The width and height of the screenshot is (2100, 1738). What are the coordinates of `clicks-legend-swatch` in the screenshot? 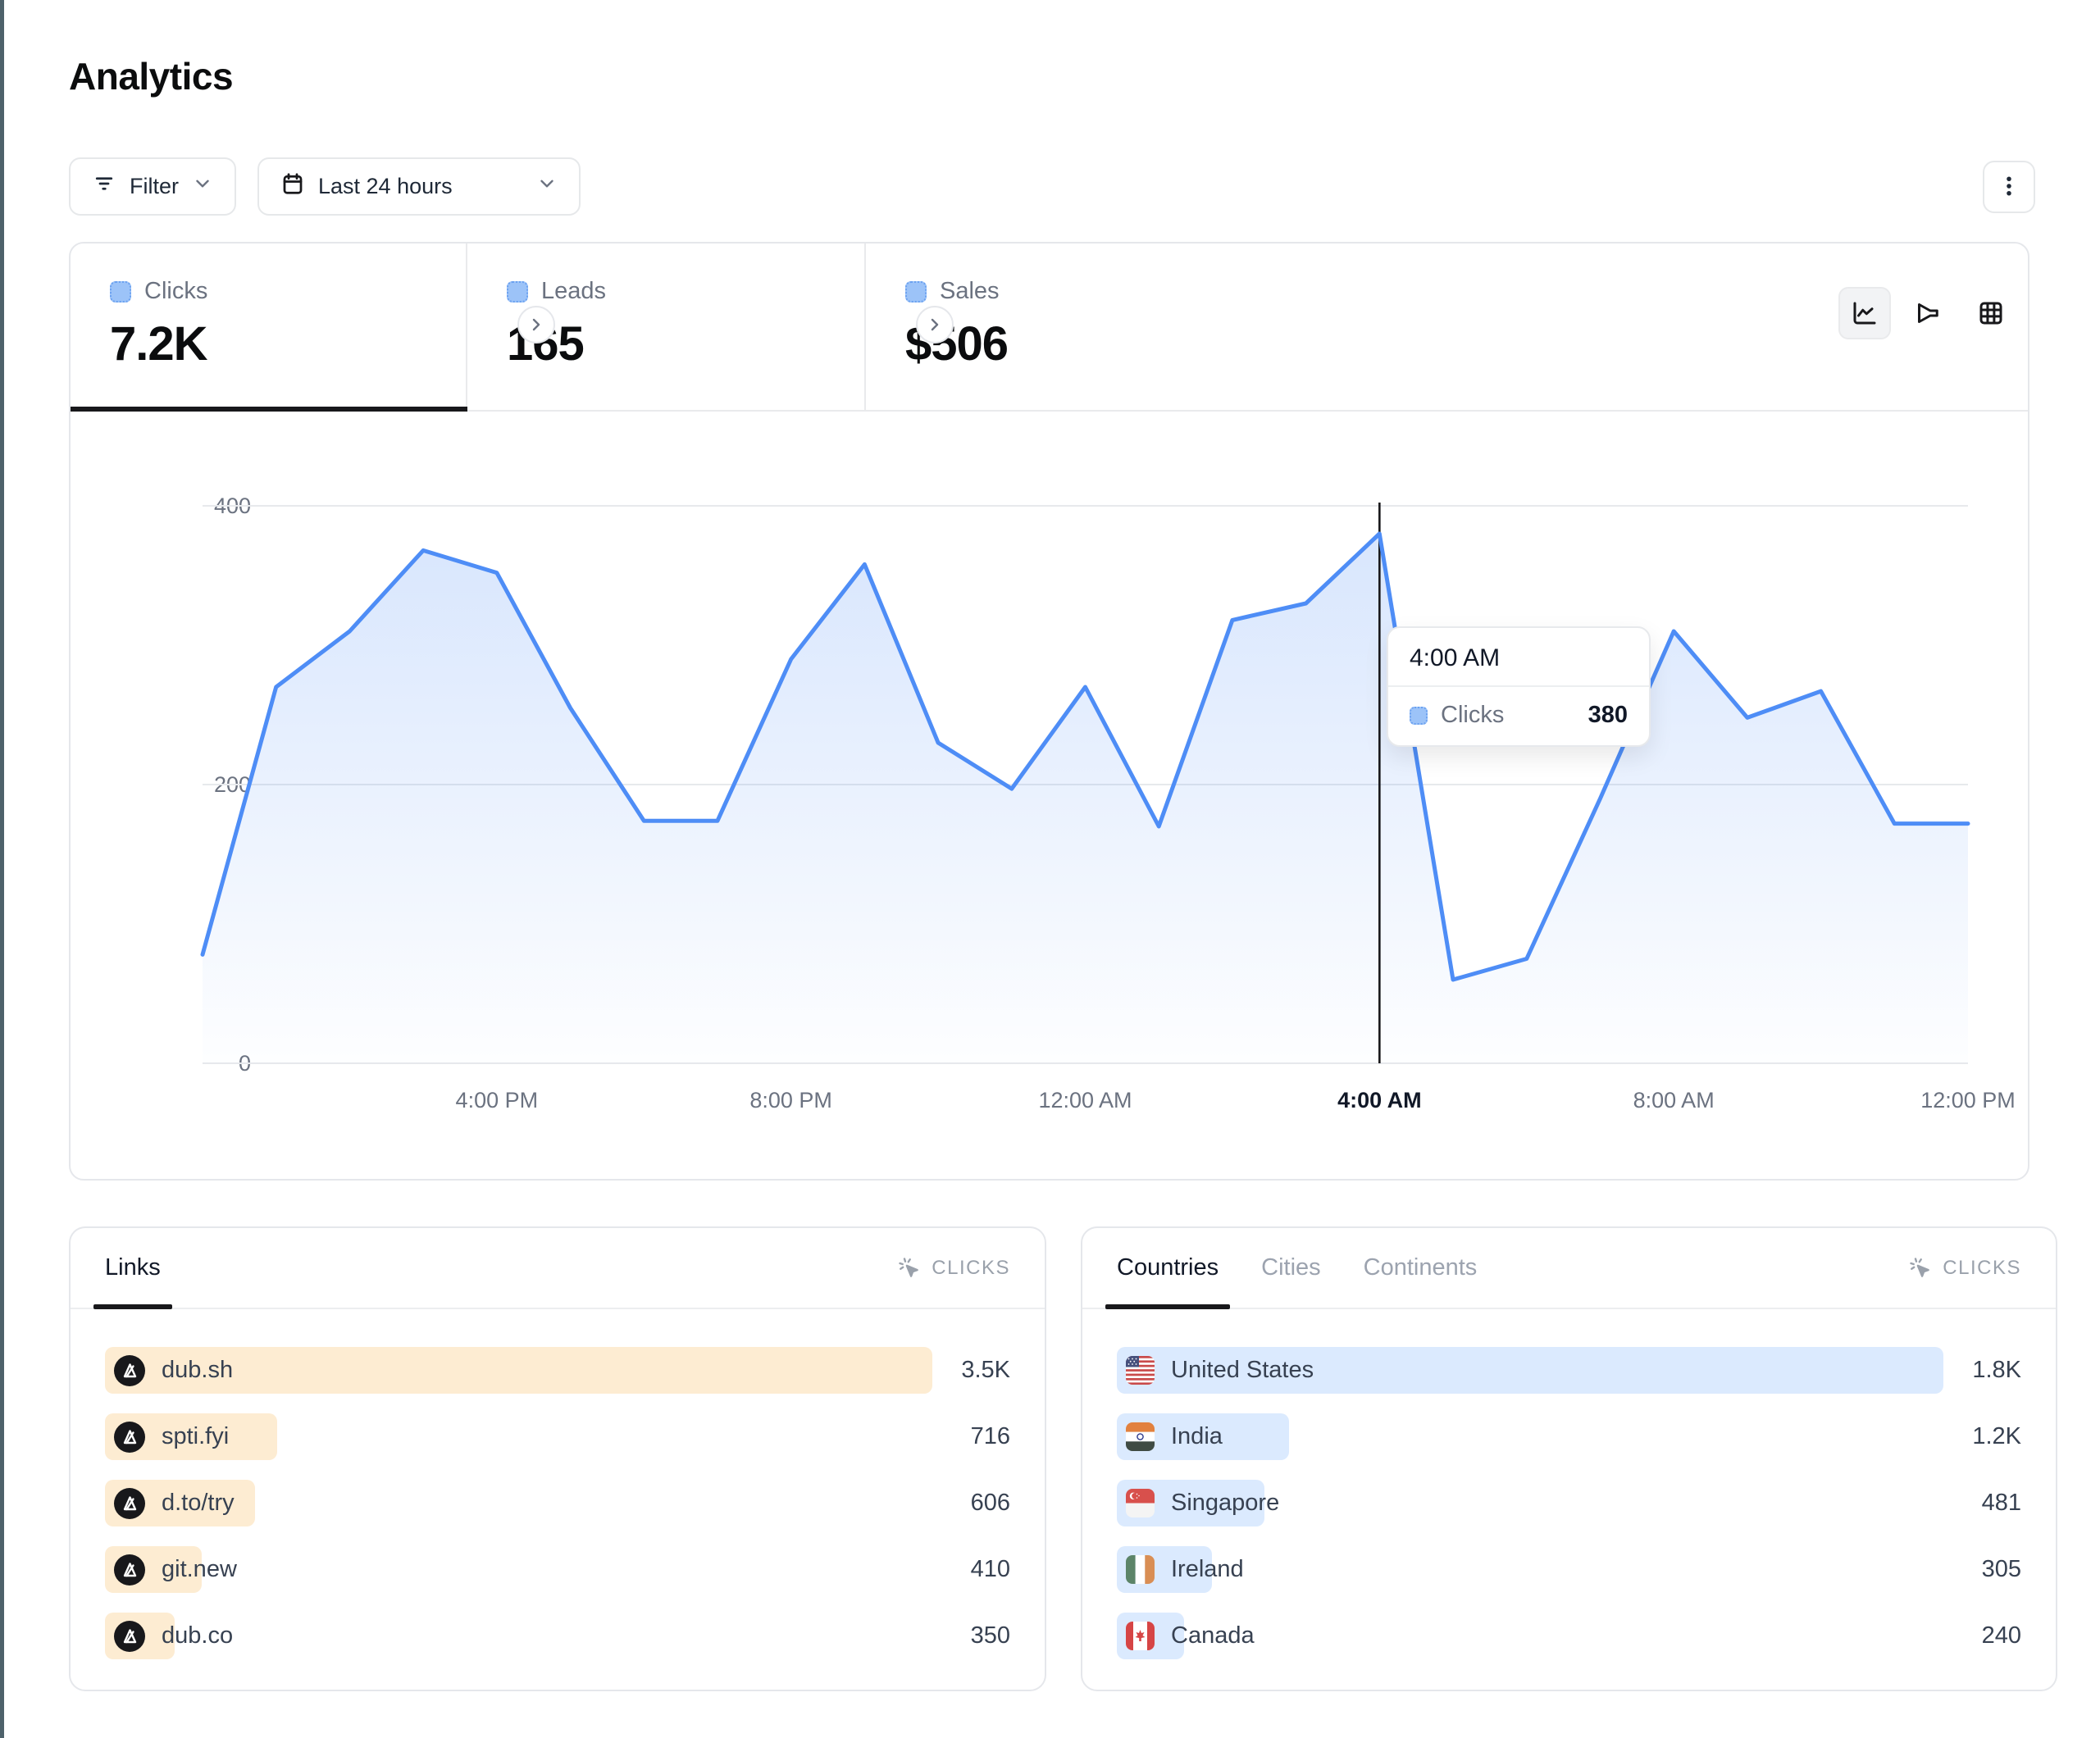 It's located at (120, 291).